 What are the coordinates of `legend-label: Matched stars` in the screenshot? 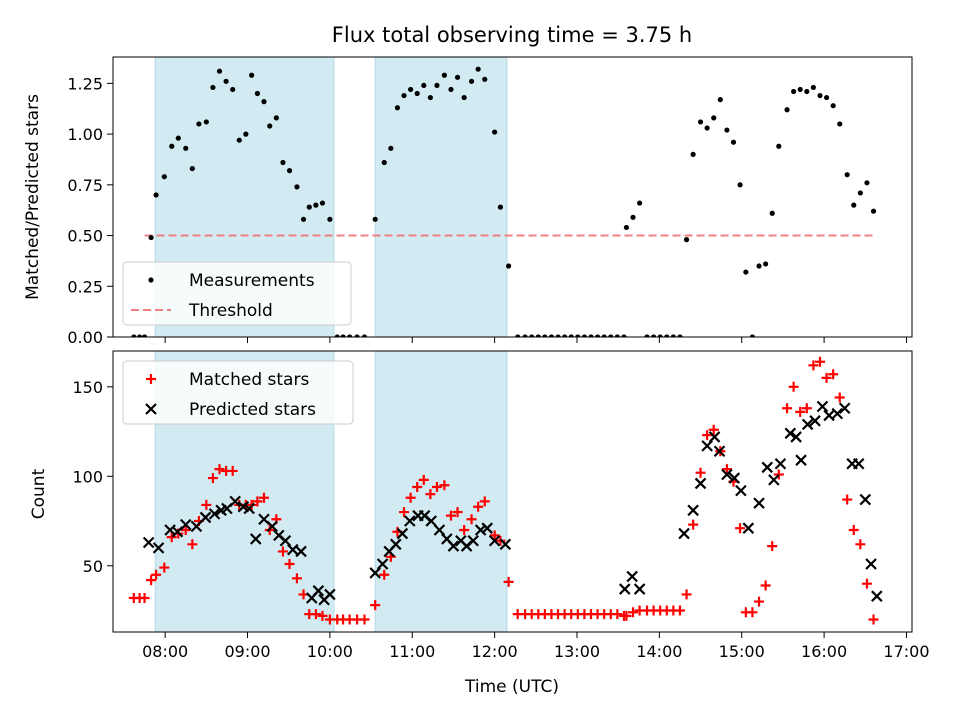 It's located at (249, 380).